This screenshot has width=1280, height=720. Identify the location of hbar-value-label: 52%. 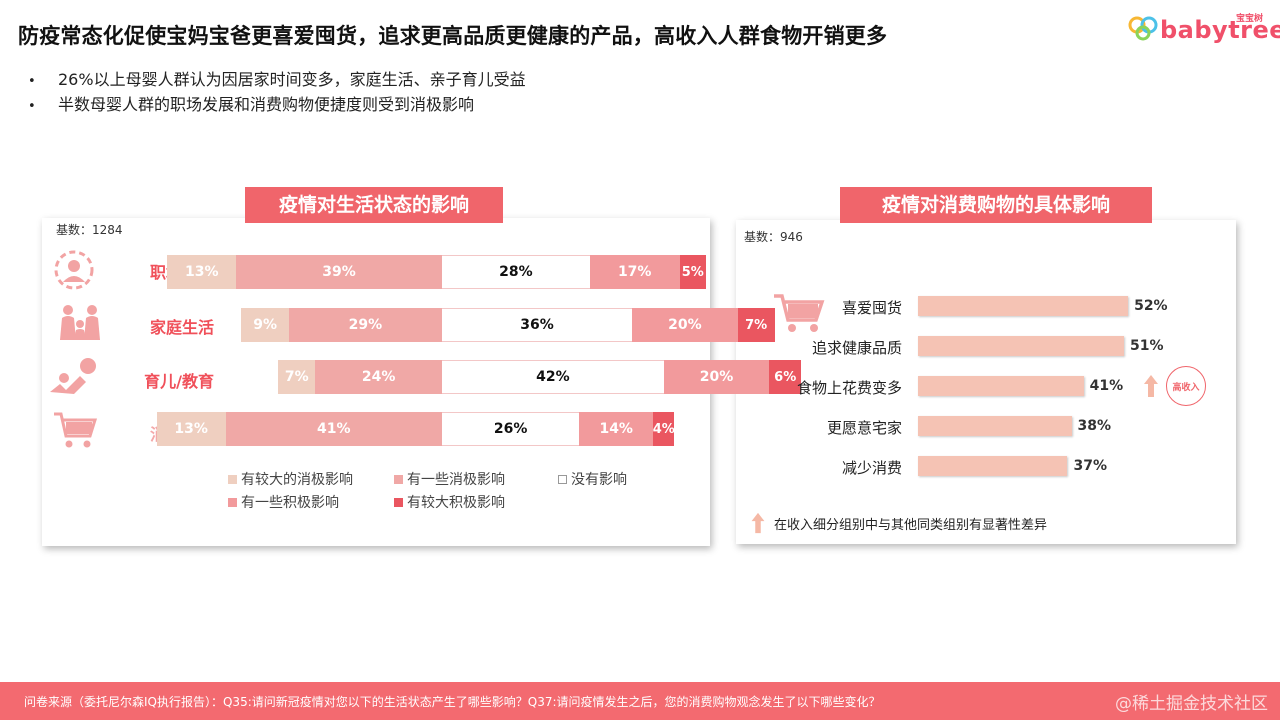
(1151, 306).